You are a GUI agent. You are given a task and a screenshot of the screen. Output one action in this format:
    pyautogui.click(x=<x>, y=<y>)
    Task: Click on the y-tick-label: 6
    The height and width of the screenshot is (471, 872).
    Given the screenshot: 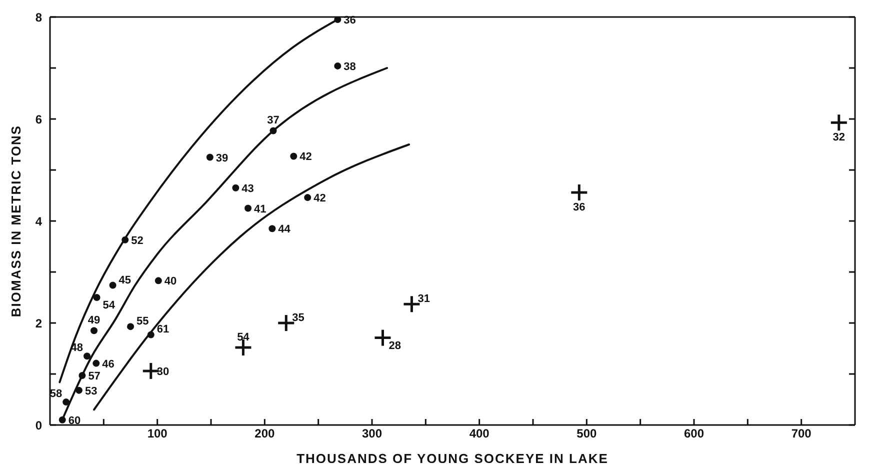 What is the action you would take?
    pyautogui.click(x=38, y=119)
    